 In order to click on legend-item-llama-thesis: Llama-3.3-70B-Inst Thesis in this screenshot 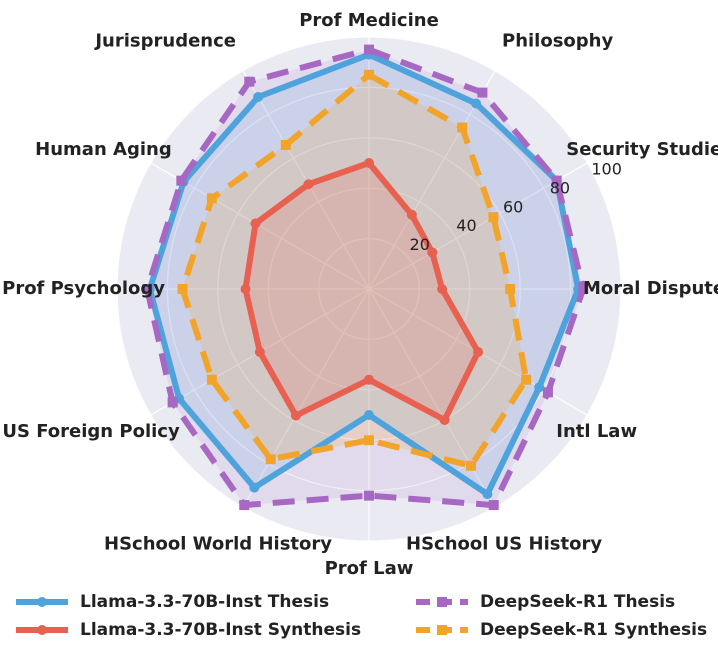, I will do `click(171, 602)`.